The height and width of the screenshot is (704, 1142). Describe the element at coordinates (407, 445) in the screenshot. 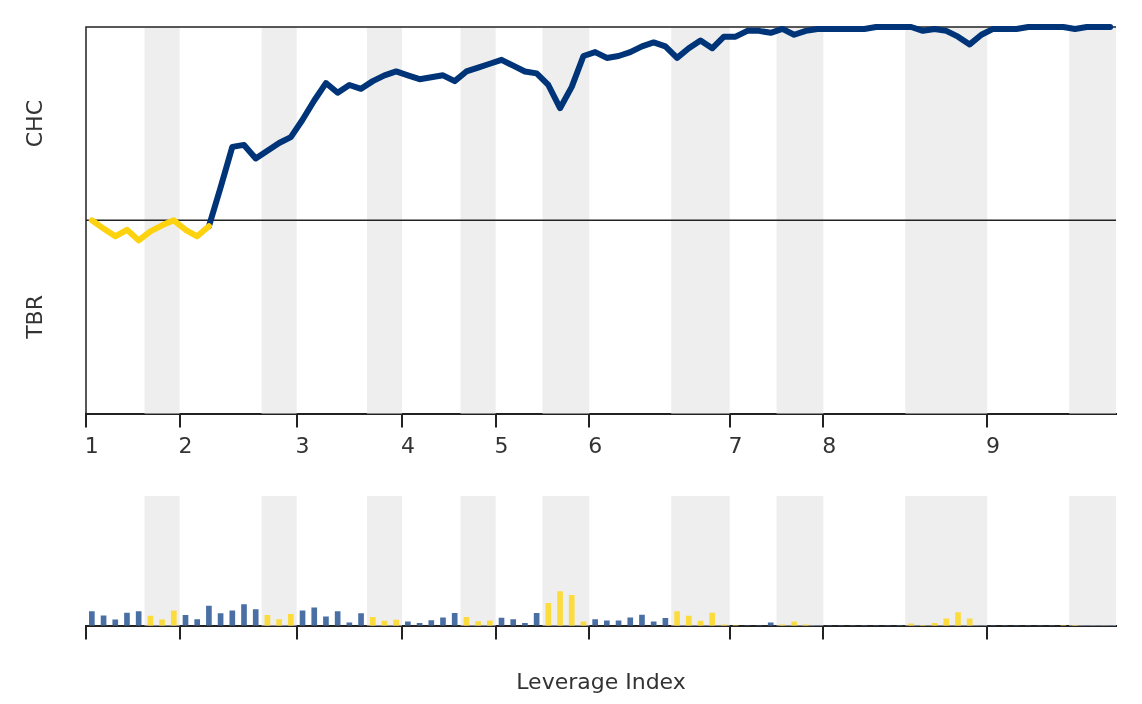

I see `x-tick-label: 4` at that location.